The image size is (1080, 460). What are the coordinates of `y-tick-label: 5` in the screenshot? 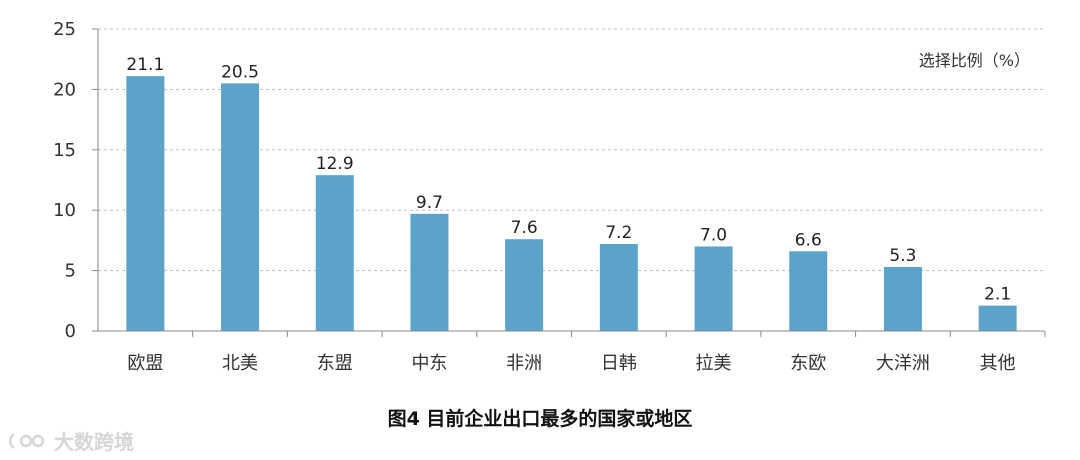 It's located at (70, 271).